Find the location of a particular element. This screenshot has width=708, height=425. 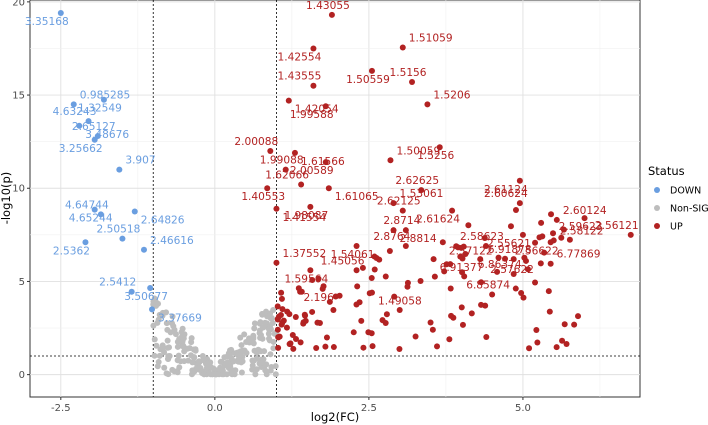

point-label: 1.53061 is located at coordinates (422, 194).